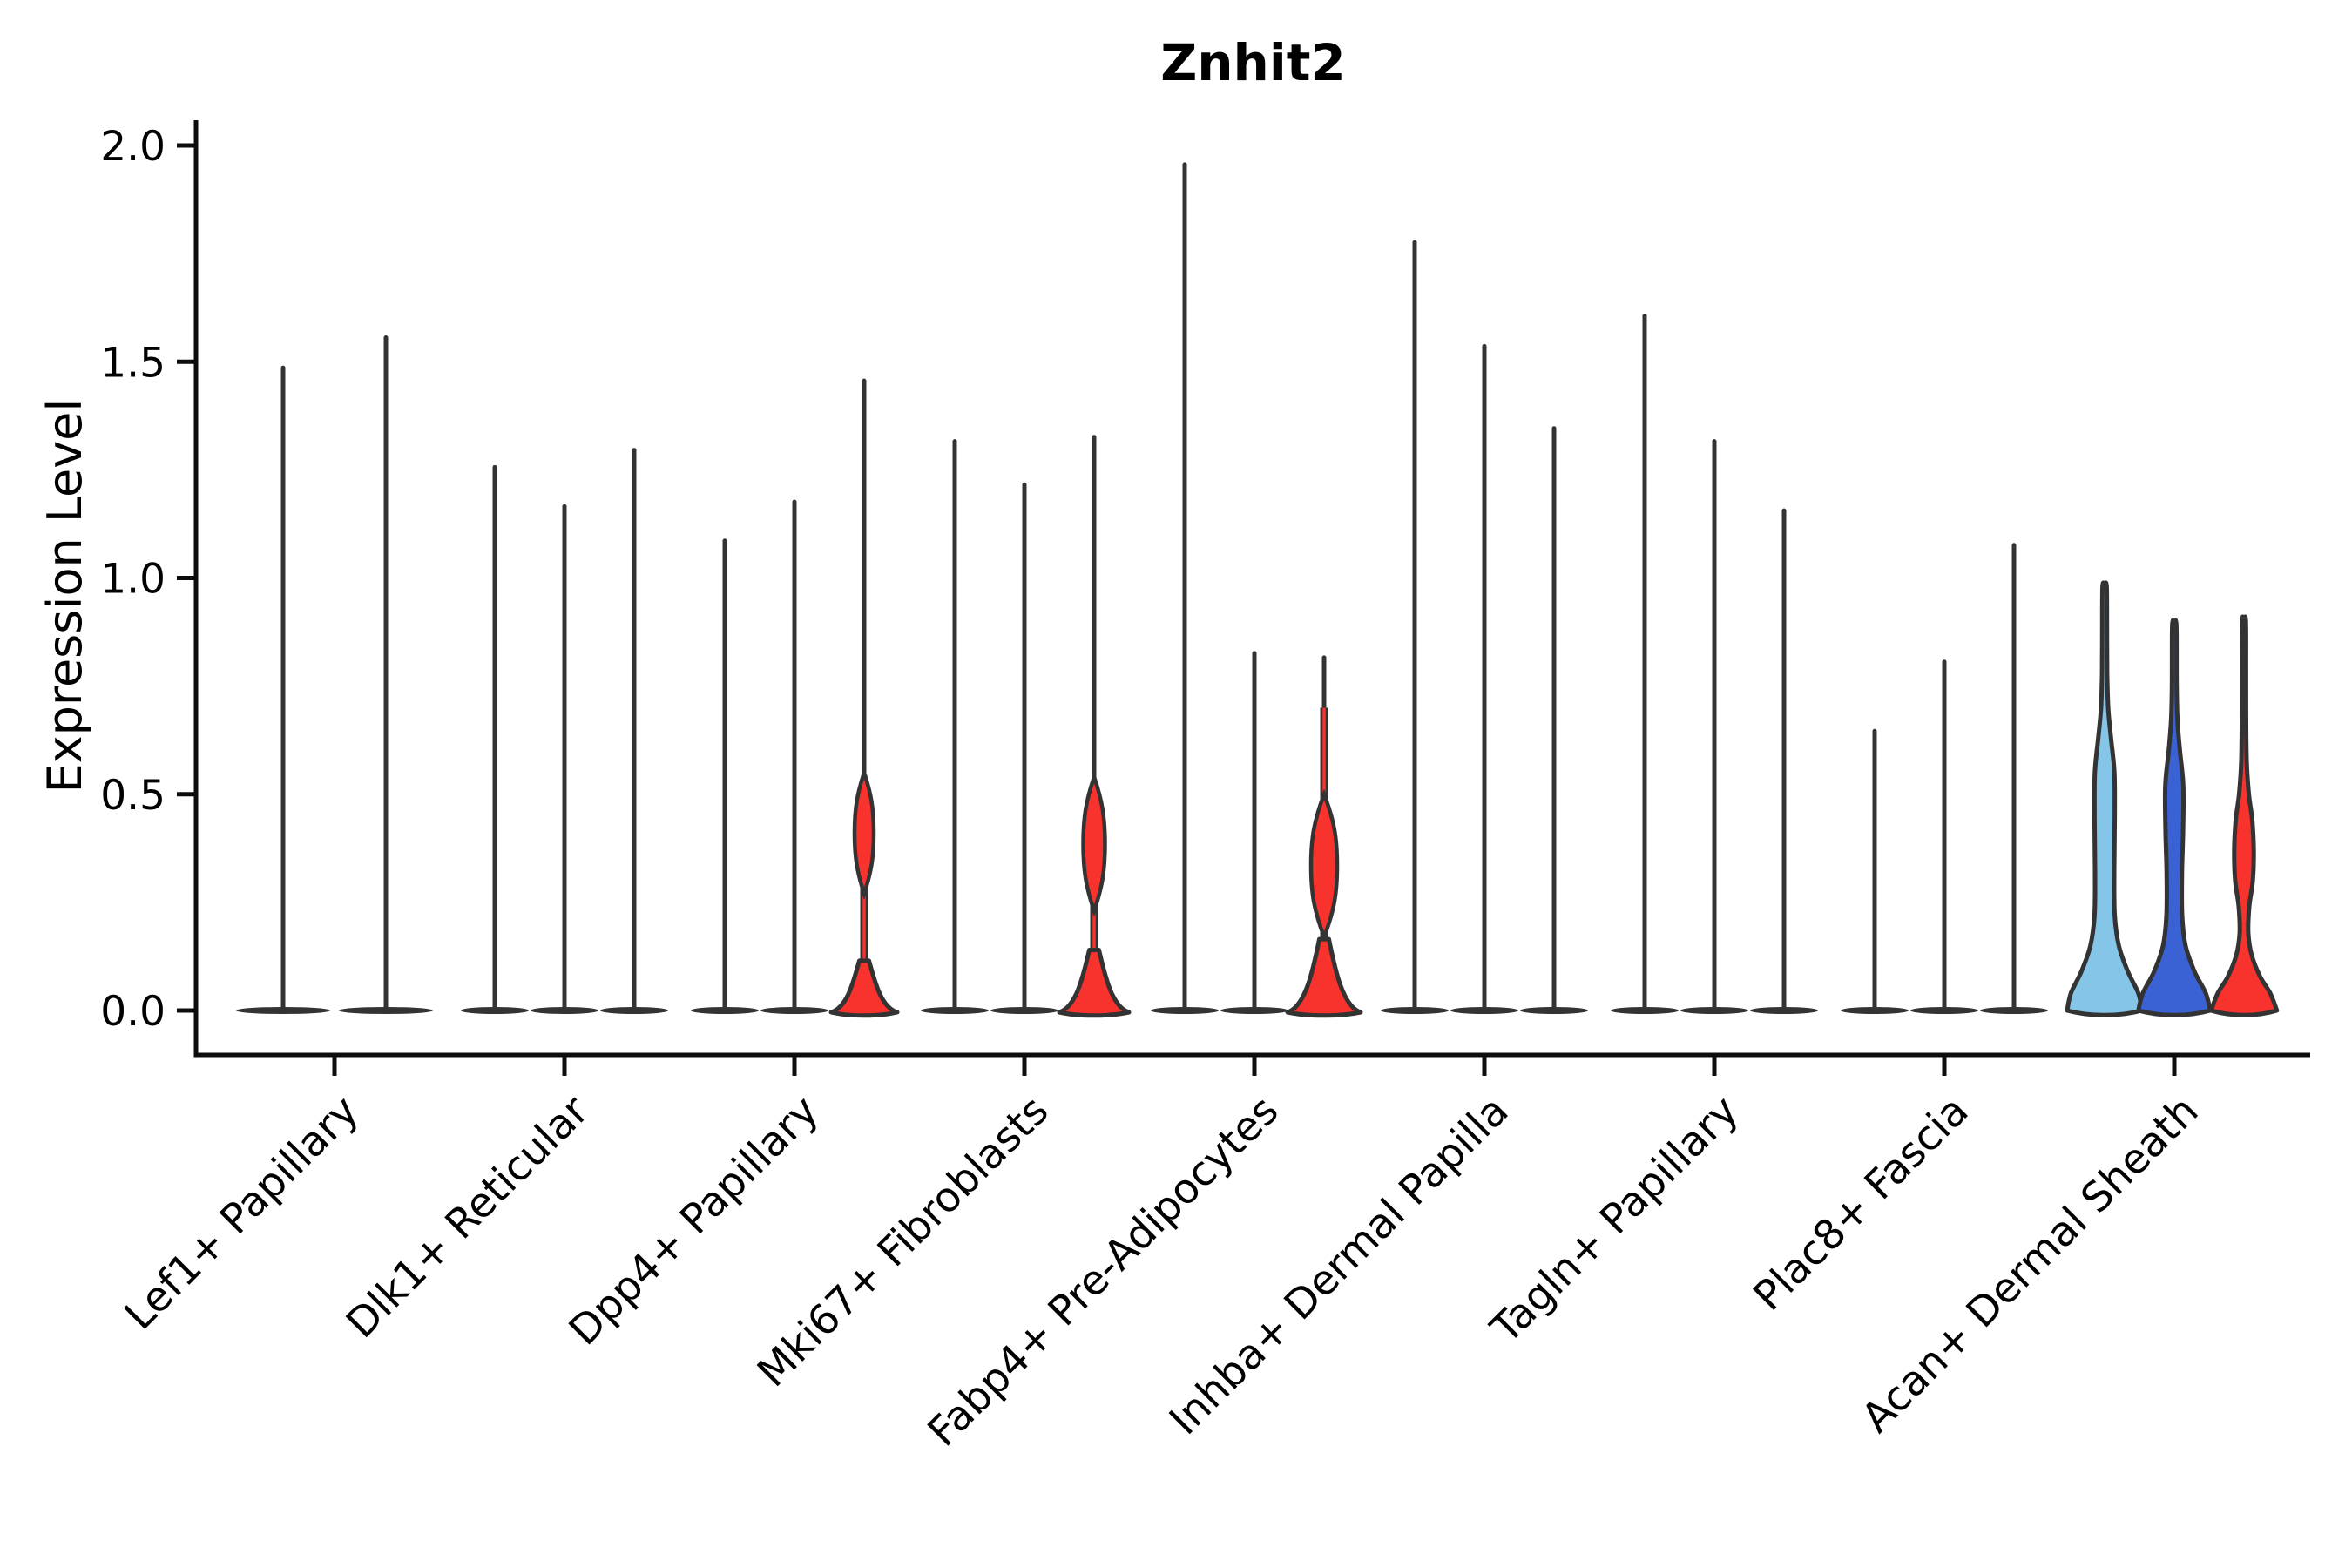 The width and height of the screenshot is (2352, 1568). I want to click on x-tick-label: Plac8+ Fascia, so click(1861, 1204).